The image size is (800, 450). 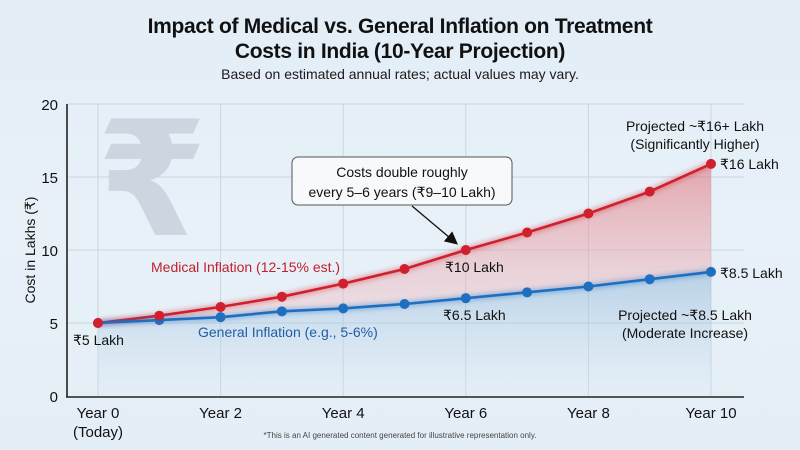 I want to click on label-general-mid: ₹6.5 Lakh, so click(x=474, y=315).